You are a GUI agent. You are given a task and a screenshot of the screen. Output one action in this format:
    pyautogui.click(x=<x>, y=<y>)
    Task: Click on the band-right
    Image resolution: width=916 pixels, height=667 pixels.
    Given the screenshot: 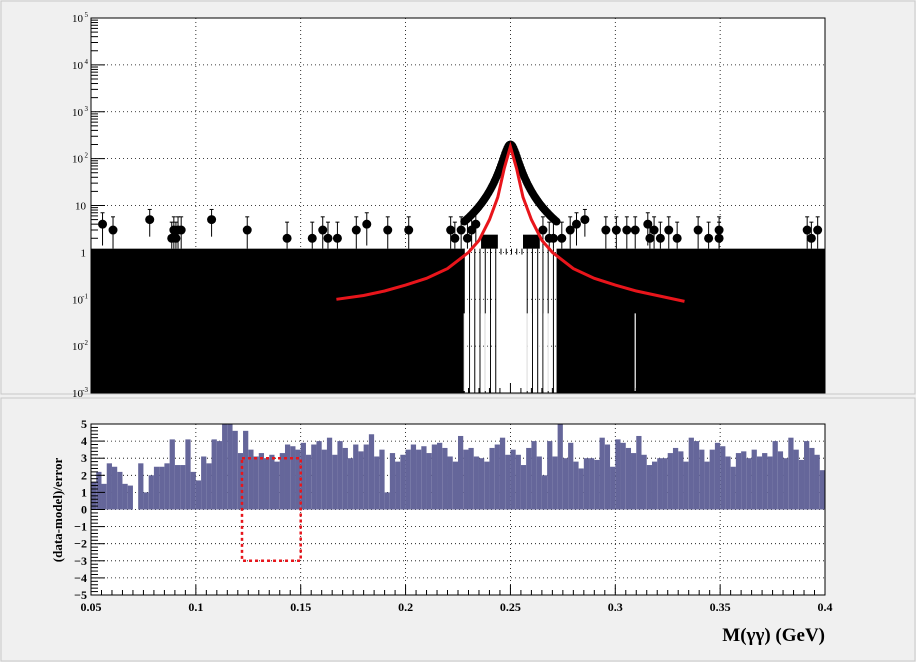 What is the action you would take?
    pyautogui.click(x=690, y=320)
    